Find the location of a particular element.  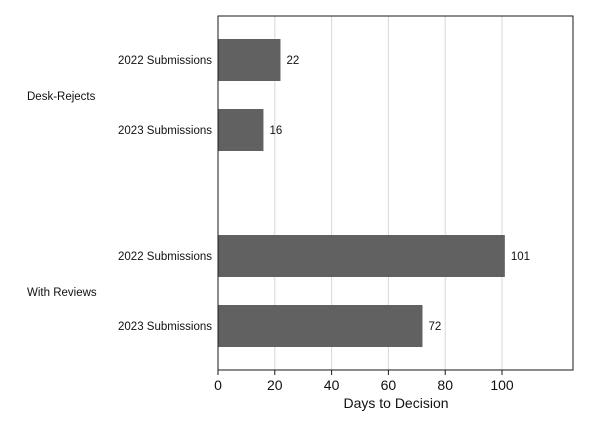

data-label: 101 is located at coordinates (520, 257).